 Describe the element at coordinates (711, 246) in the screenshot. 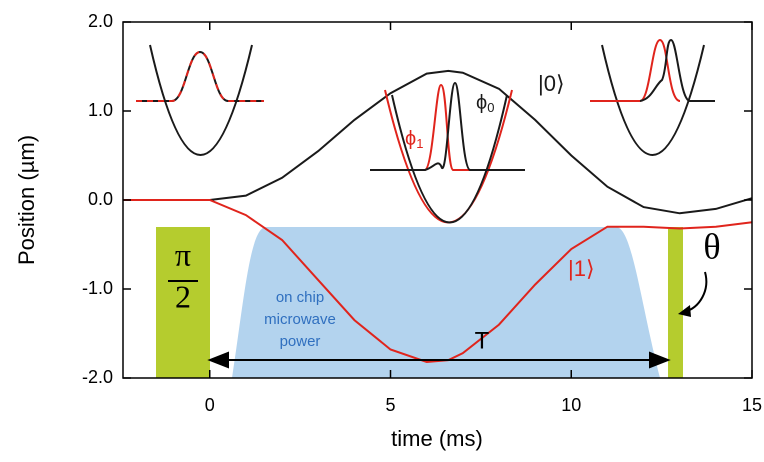

I see `theta-label: θ` at that location.